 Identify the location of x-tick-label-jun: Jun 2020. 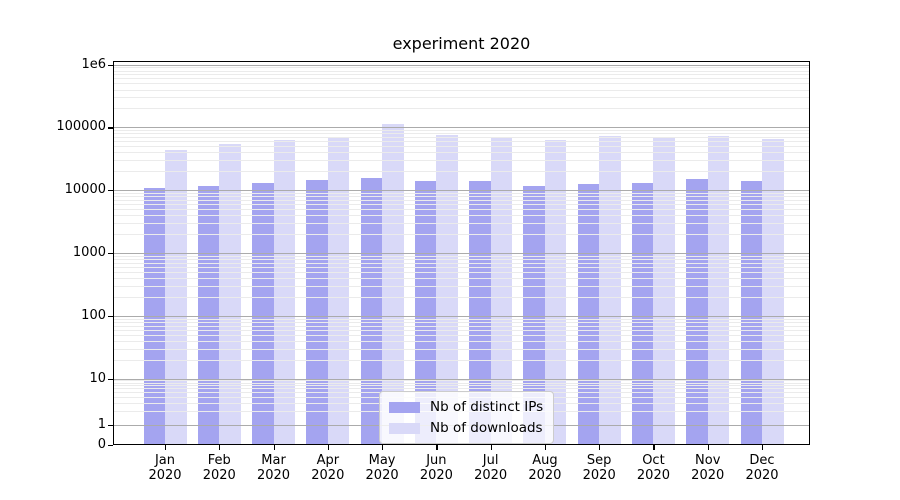
(436, 468).